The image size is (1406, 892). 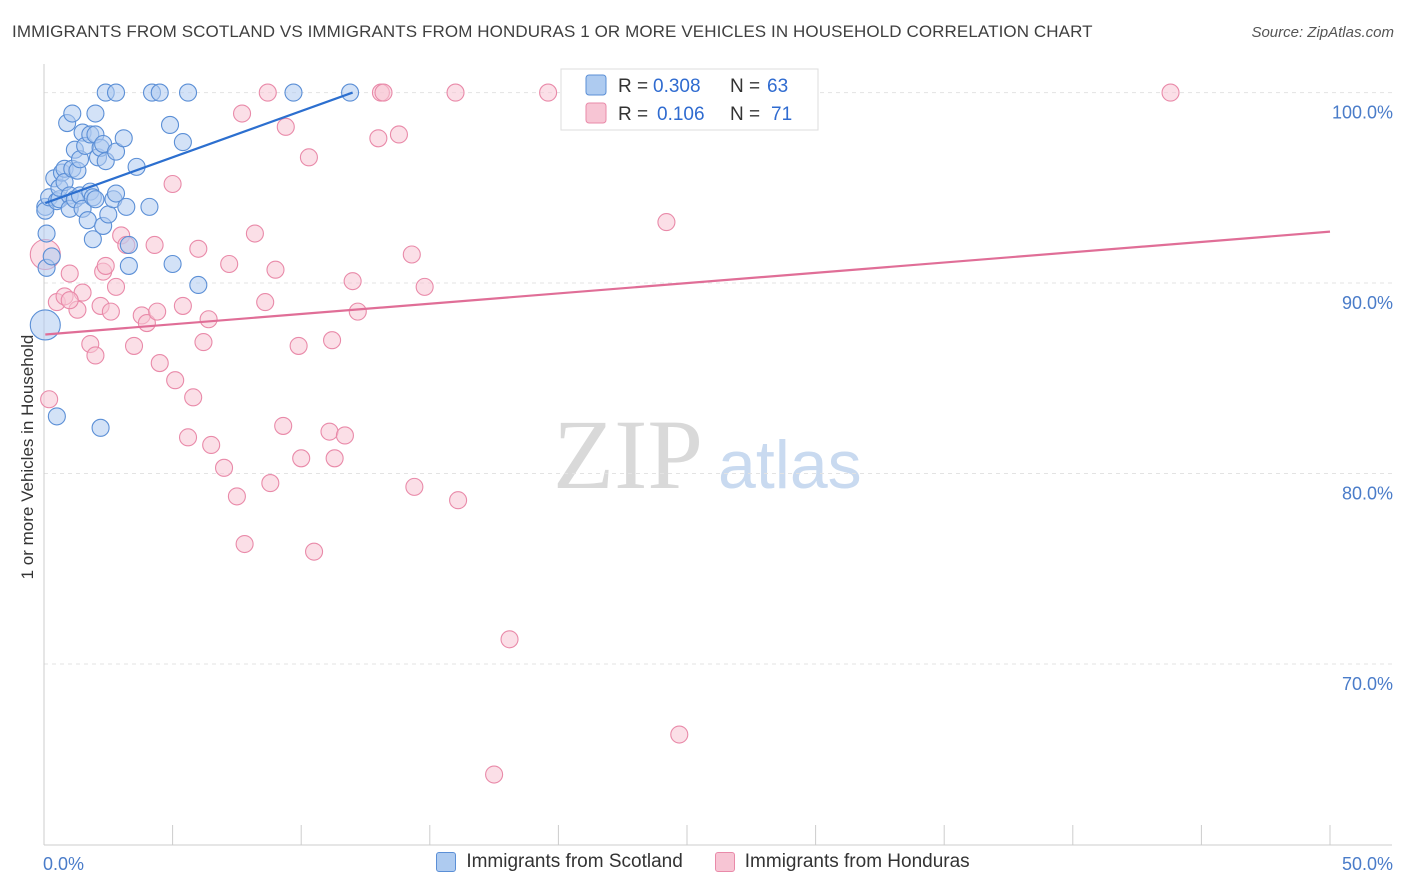 I want to click on y-tick-label: 100.0%, so click(x=1362, y=113).